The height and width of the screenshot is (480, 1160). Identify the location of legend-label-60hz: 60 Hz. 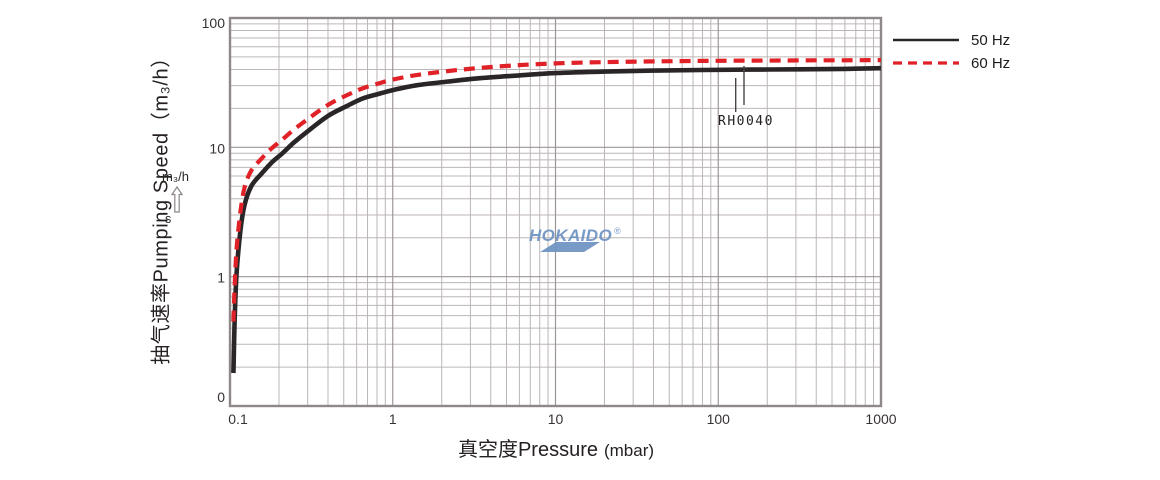
(991, 63).